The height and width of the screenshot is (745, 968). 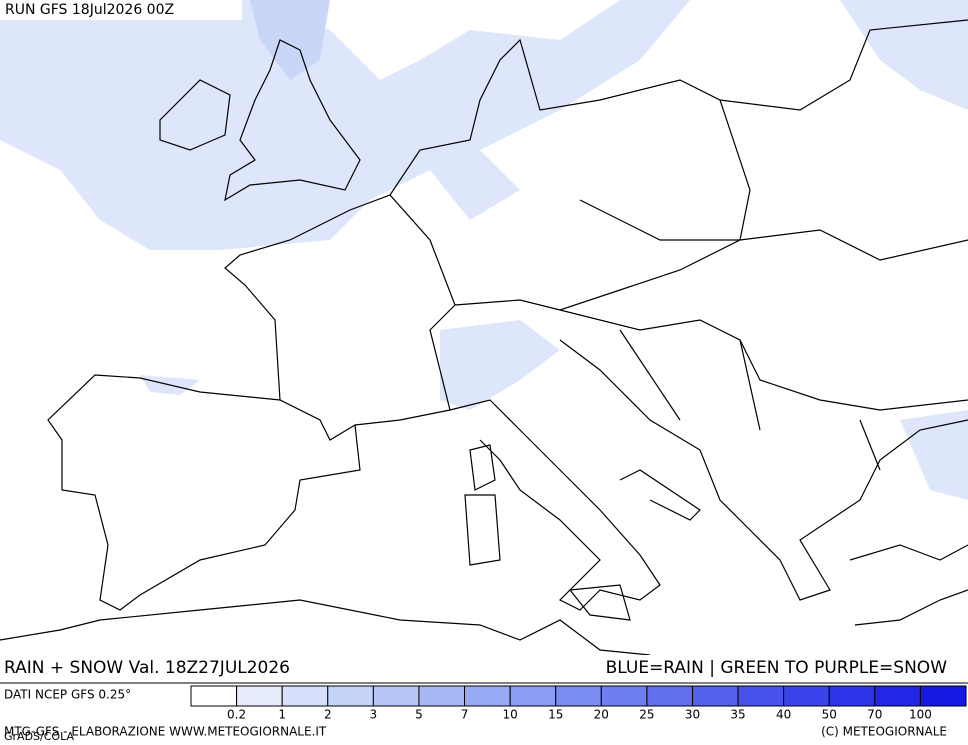 What do you see at coordinates (282, 715) in the screenshot?
I see `colorbar-label: 1` at bounding box center [282, 715].